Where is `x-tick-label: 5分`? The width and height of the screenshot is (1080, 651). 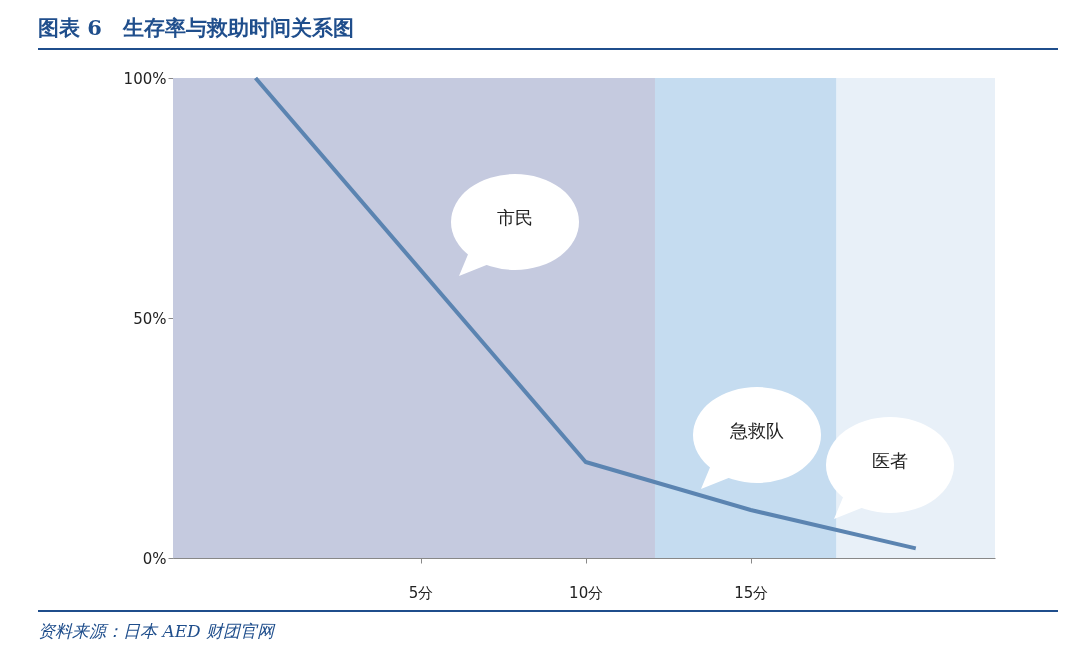
x-tick-label: 5分 is located at coordinates (421, 592).